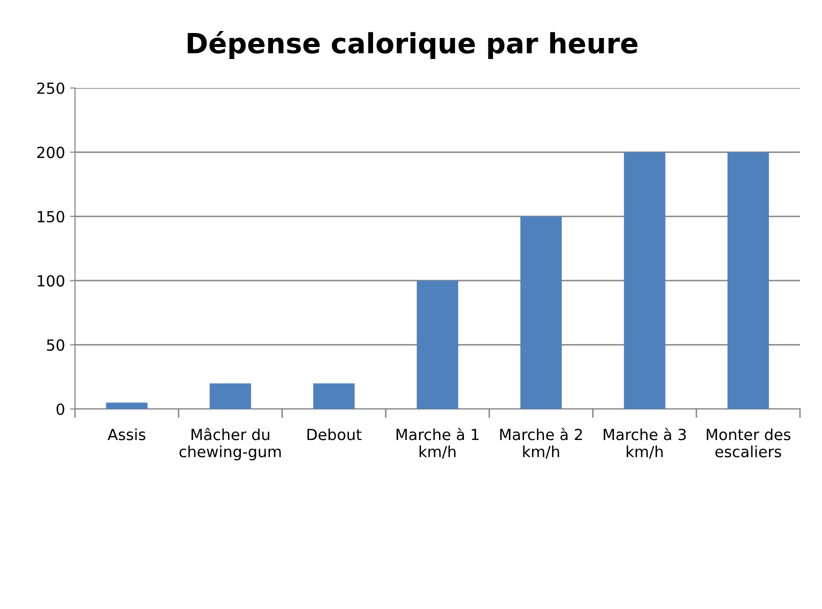  Describe the element at coordinates (50, 152) in the screenshot. I see `y-tick-label: 200` at that location.